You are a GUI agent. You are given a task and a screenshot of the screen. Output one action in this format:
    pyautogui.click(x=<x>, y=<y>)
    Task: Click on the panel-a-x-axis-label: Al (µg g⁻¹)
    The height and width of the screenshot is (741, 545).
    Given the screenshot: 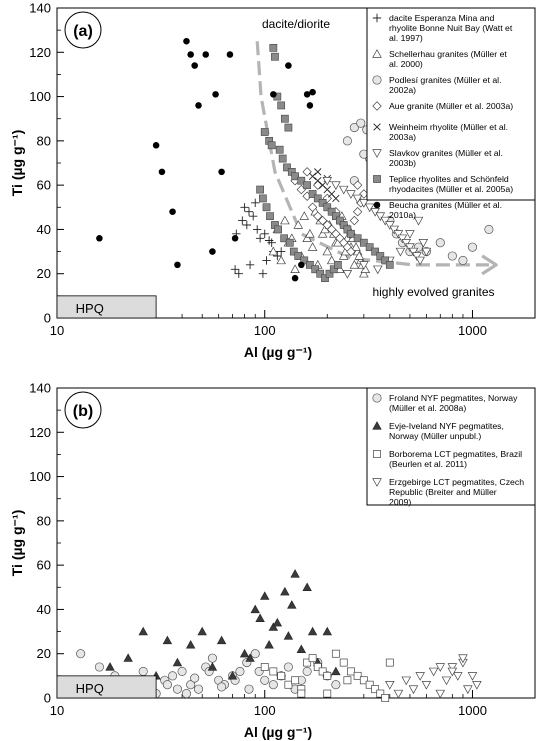 What is the action you would take?
    pyautogui.click(x=278, y=352)
    